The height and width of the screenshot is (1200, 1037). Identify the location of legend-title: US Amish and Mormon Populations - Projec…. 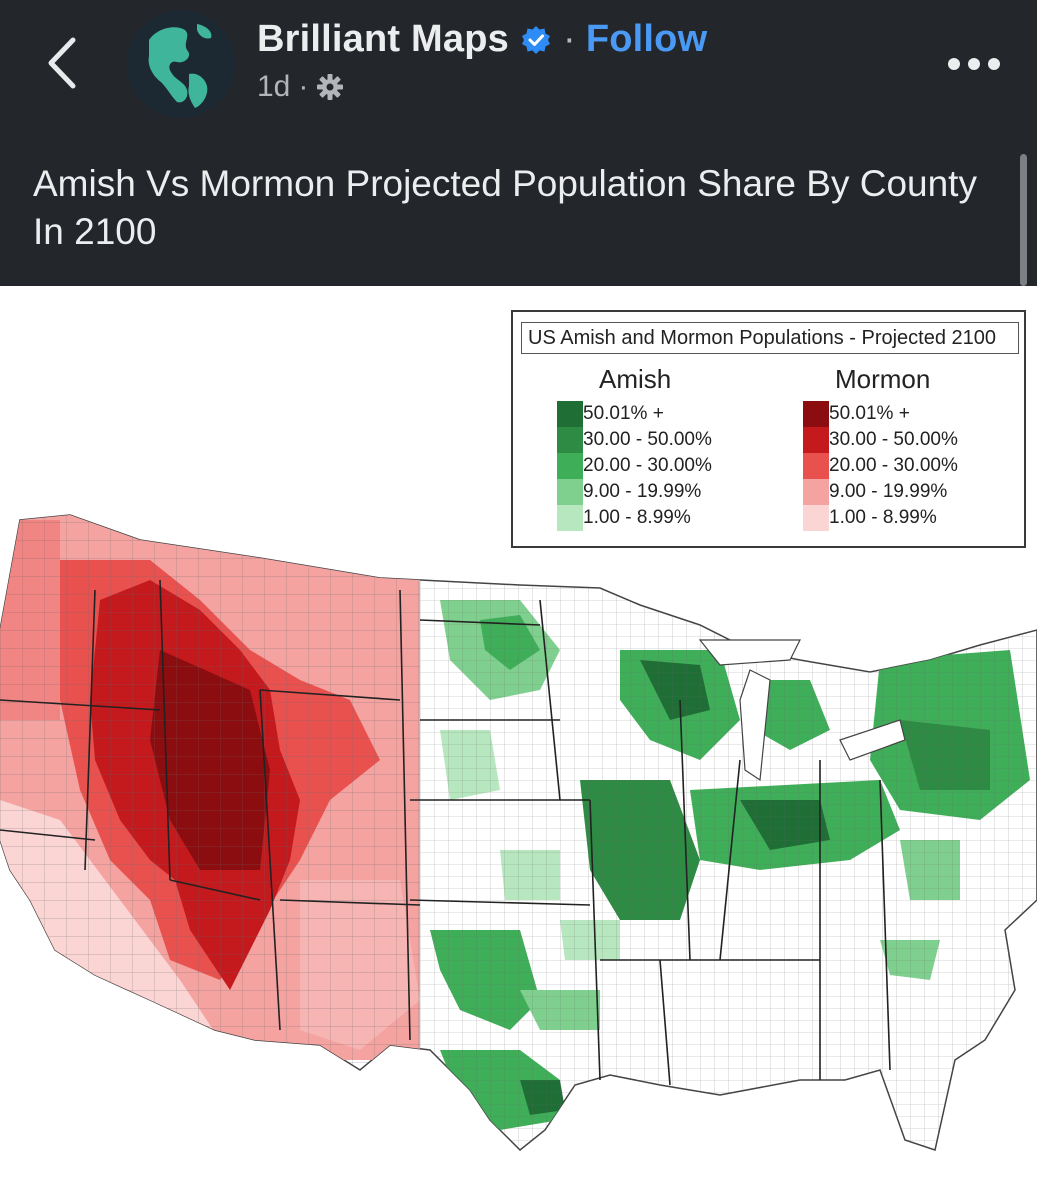
(770, 338).